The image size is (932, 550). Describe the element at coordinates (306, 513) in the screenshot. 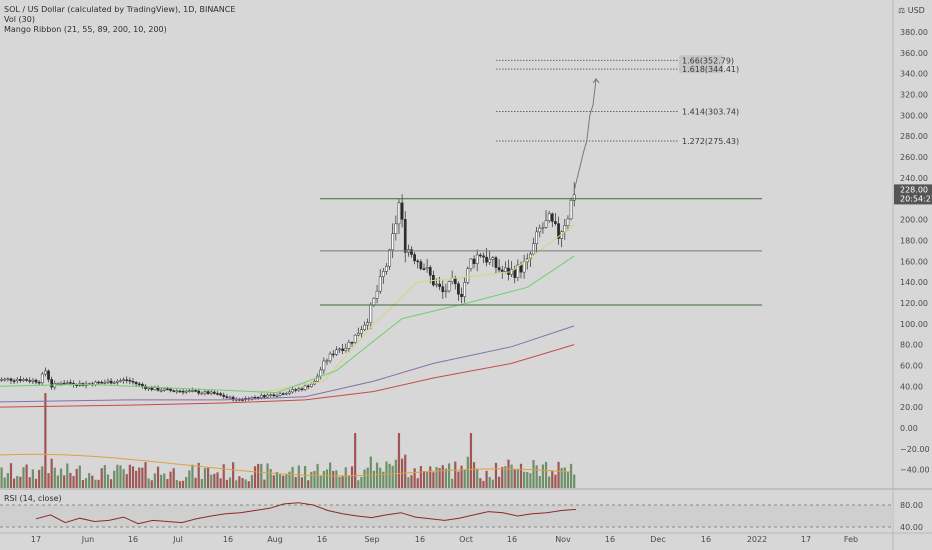

I see `rsi-line` at that location.